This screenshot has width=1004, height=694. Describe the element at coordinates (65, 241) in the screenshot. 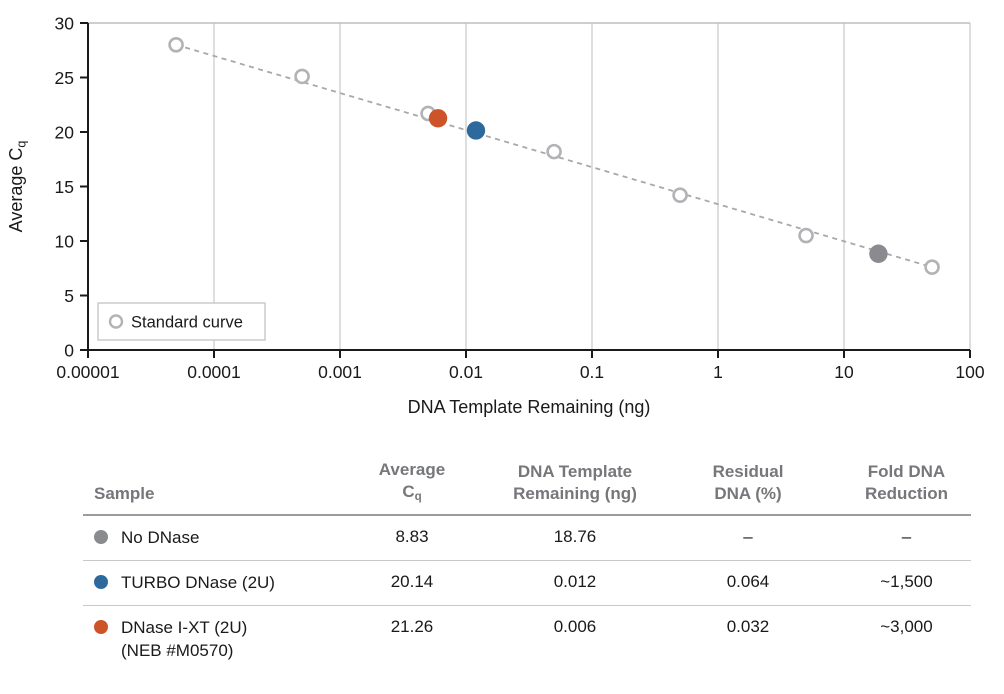

I see `y-tick-label: 10` at that location.